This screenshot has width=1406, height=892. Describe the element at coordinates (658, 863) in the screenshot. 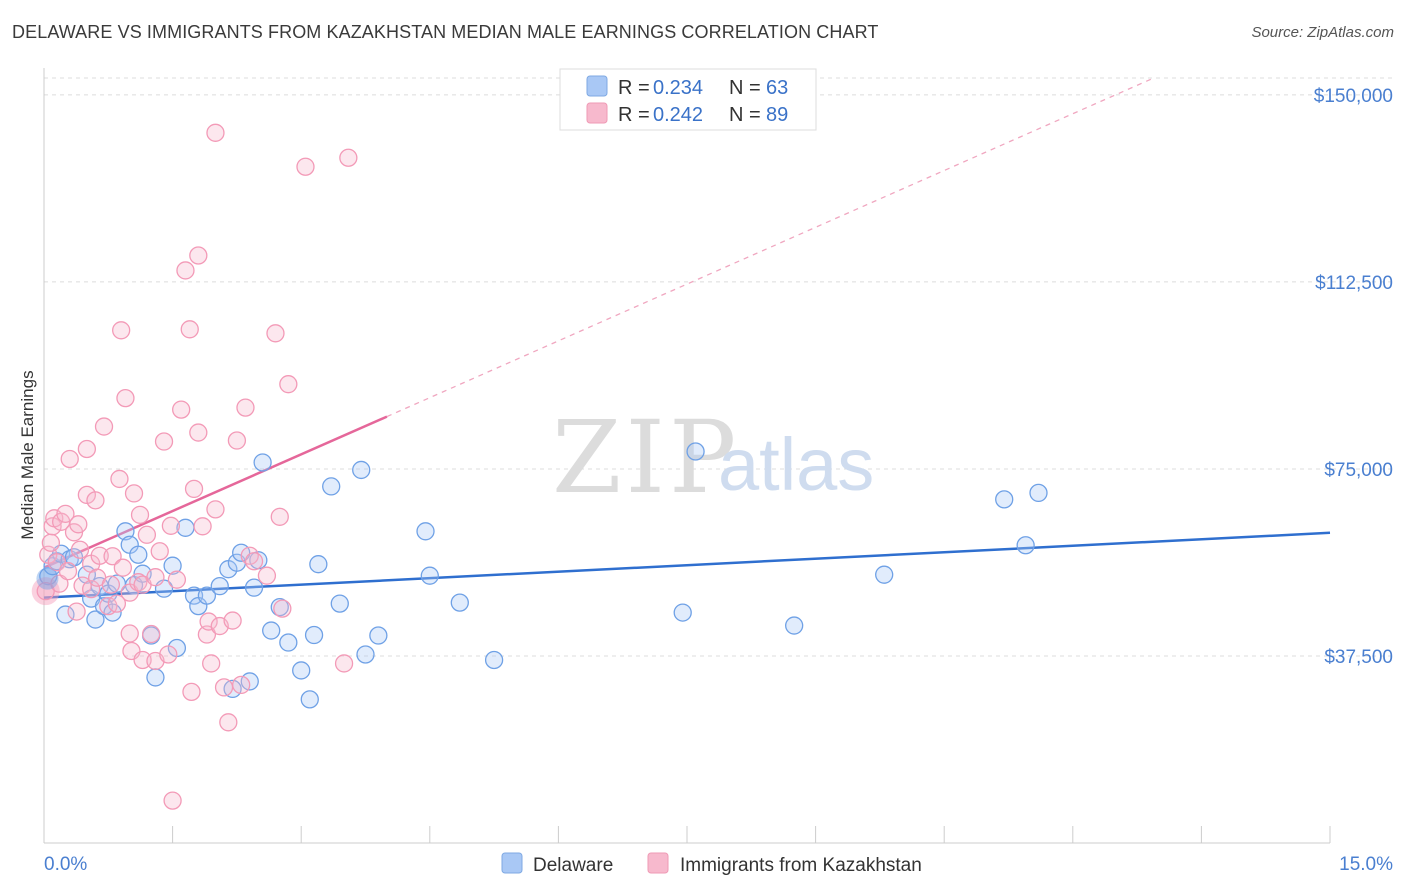

I see `legend-bottom-swatch-kazakhstan` at that location.